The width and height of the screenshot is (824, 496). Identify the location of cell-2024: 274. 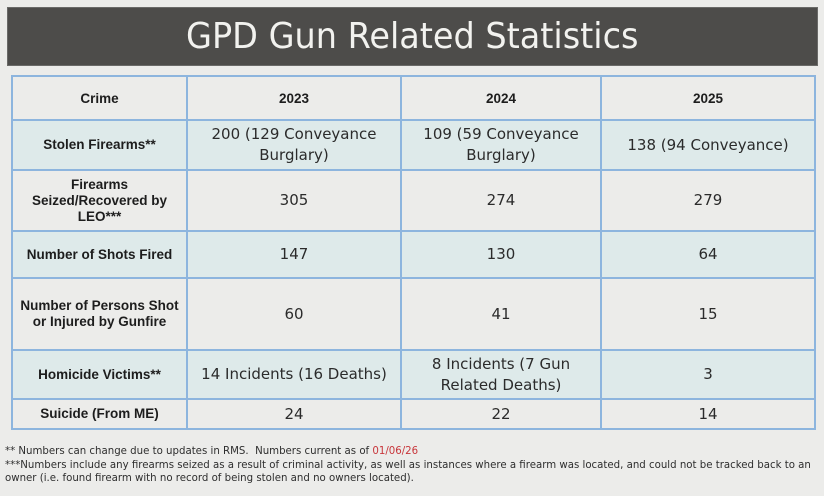
(501, 200).